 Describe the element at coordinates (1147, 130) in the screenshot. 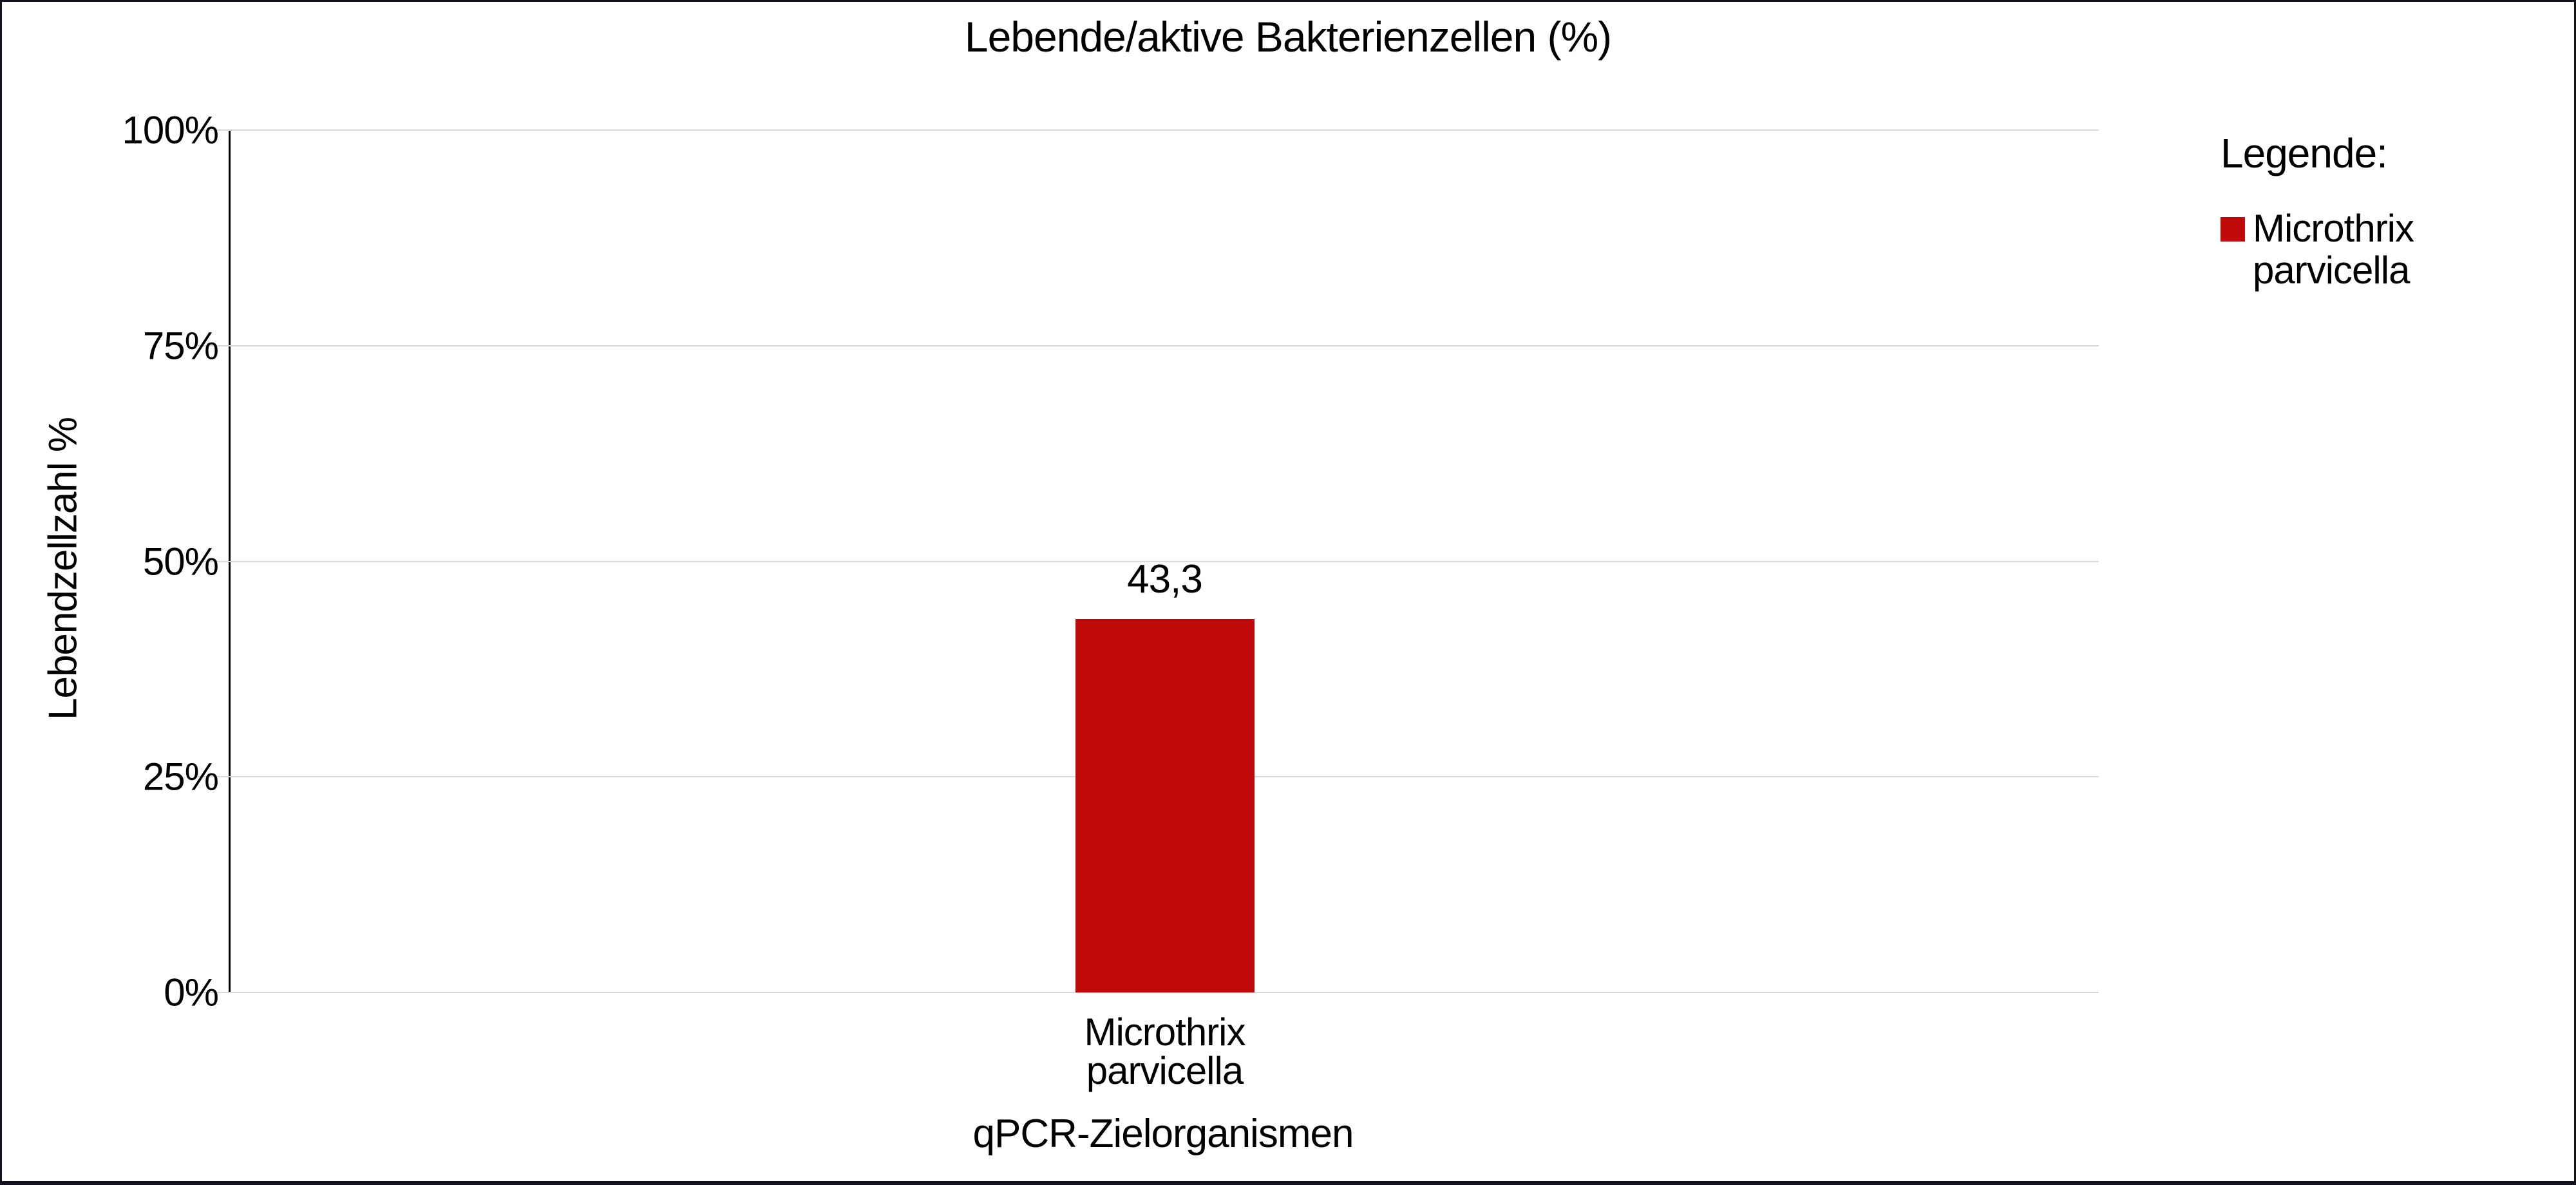

I see `gridline-100%` at that location.